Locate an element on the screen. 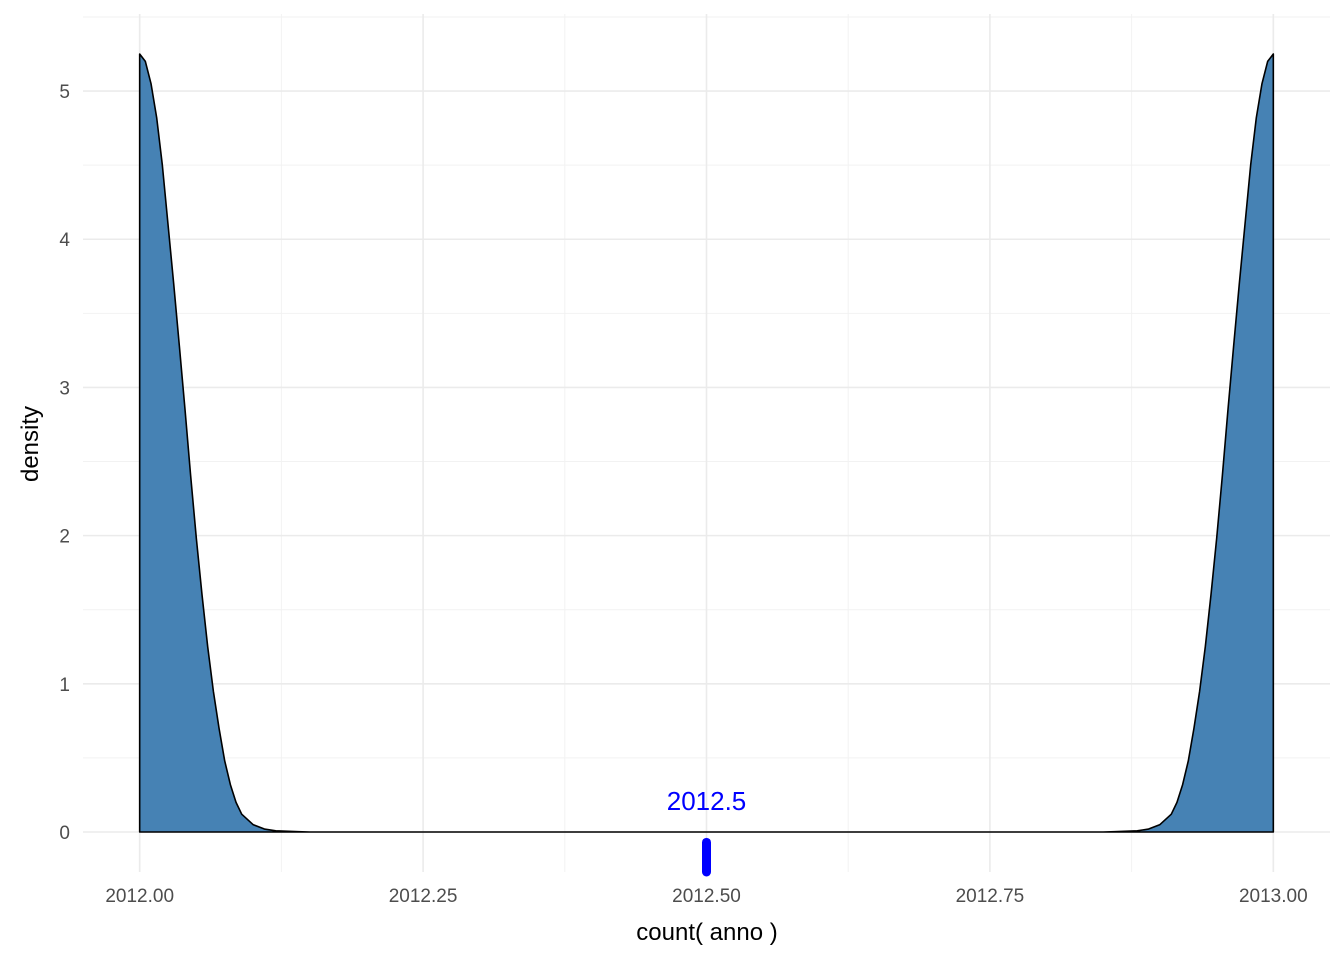 This screenshot has width=1344, height=960. y-tick-label: 5 is located at coordinates (64, 92).